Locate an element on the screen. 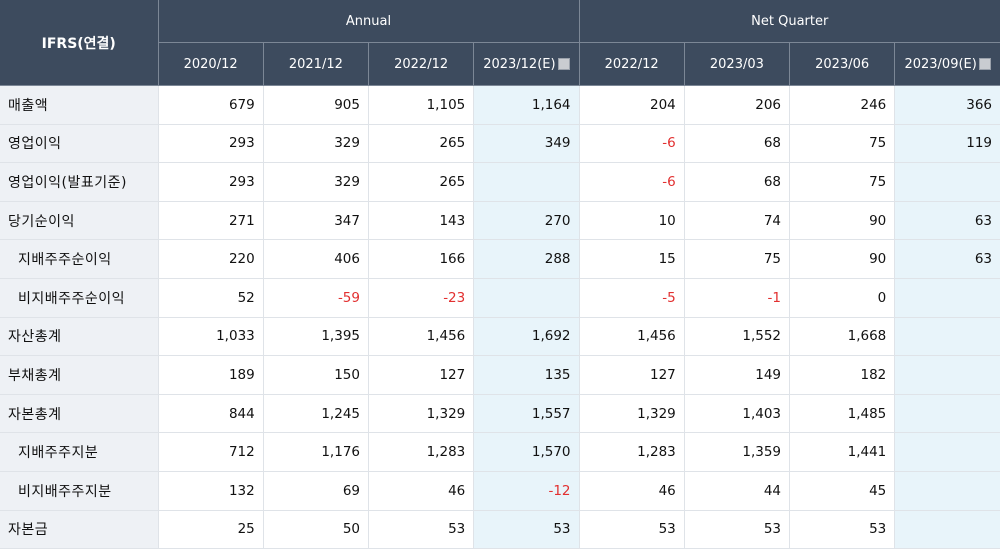 This screenshot has width=1000, height=552. table-row: 당기순이익 271 347 143 270 10 74 90 63 is located at coordinates (500, 221).